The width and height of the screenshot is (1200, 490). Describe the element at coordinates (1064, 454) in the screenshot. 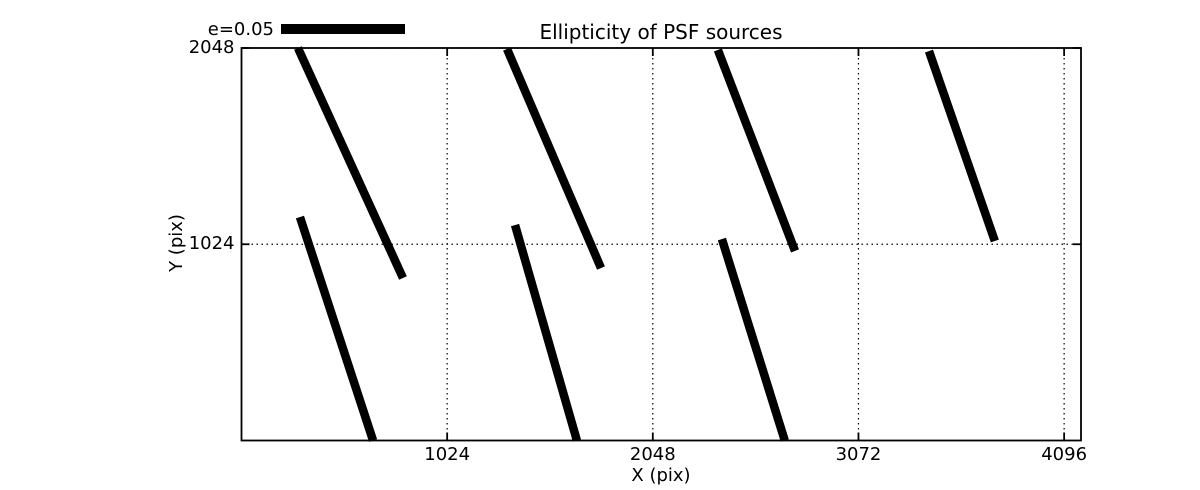

I see `x-tick-label: 4096` at that location.